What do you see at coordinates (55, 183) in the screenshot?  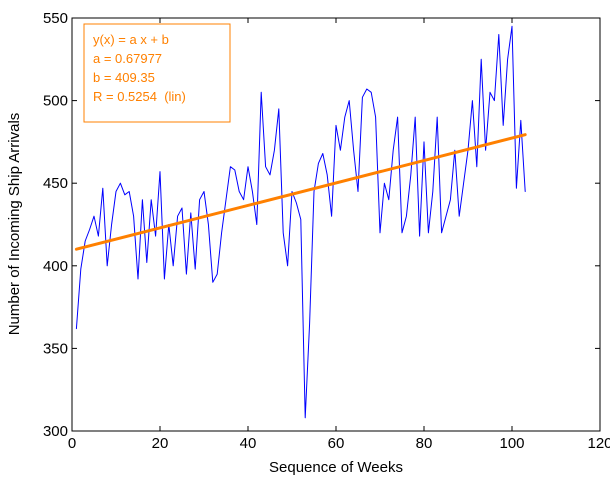 I see `y-tick-label: 450` at bounding box center [55, 183].